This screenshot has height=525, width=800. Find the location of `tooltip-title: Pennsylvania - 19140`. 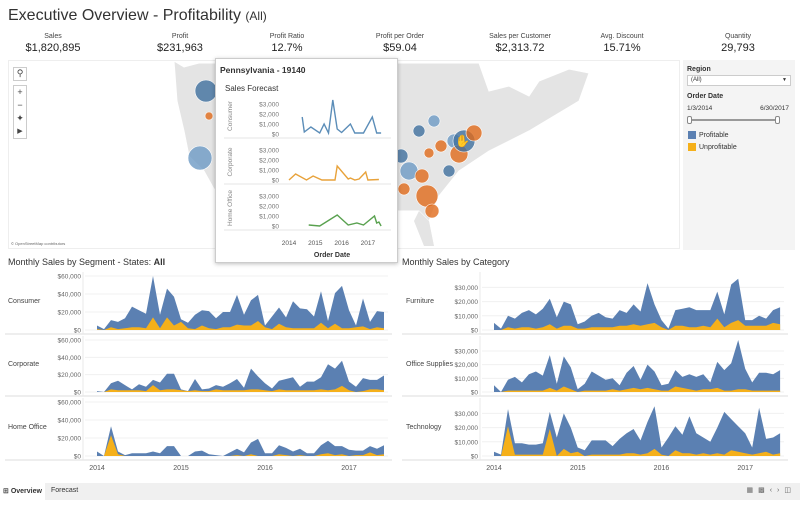

tooltip-title: Pennsylvania - 19140 is located at coordinates (263, 70).